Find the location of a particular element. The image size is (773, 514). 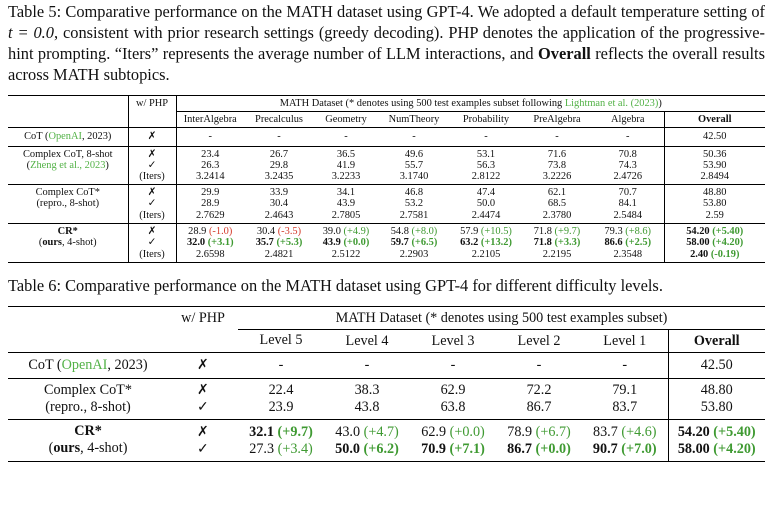

v: 48.80 is located at coordinates (716, 390).